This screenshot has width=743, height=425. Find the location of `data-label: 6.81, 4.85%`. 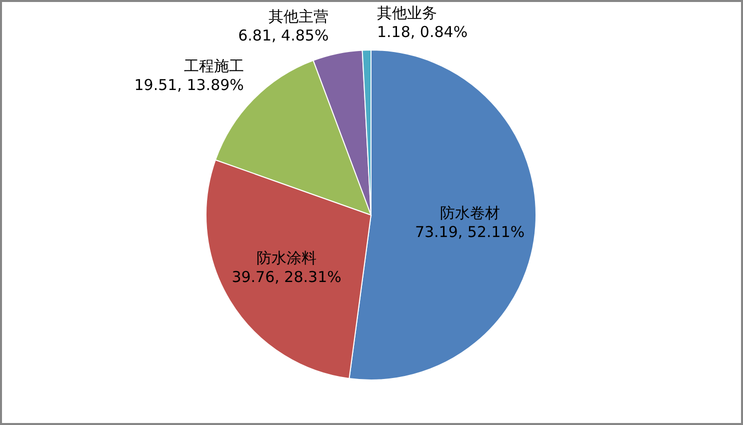

data-label: 6.81, 4.85% is located at coordinates (283, 35).